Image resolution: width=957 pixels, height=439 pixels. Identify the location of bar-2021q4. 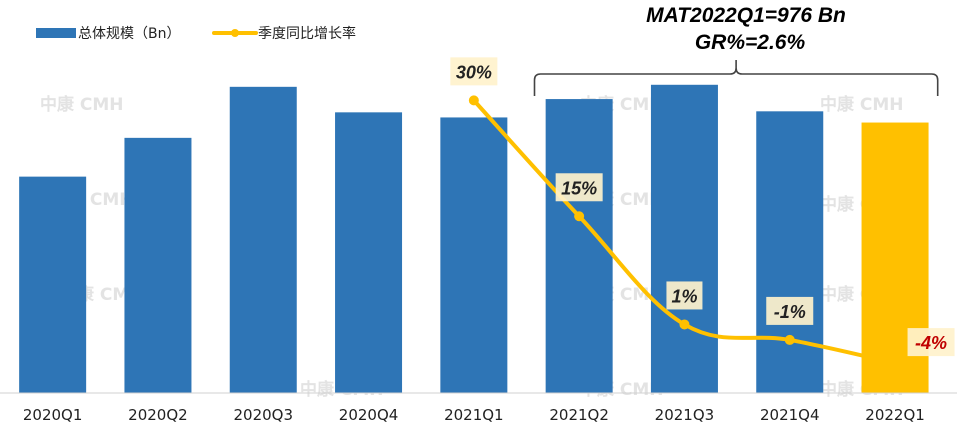
(790, 252).